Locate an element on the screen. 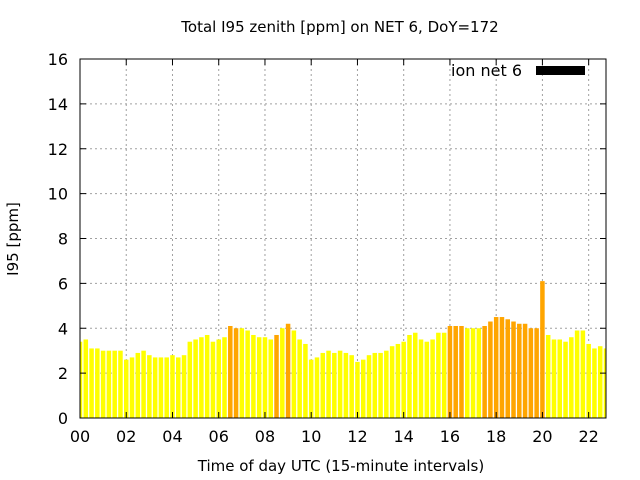 The width and height of the screenshot is (640, 480). legend: ion net 6 is located at coordinates (518, 70).